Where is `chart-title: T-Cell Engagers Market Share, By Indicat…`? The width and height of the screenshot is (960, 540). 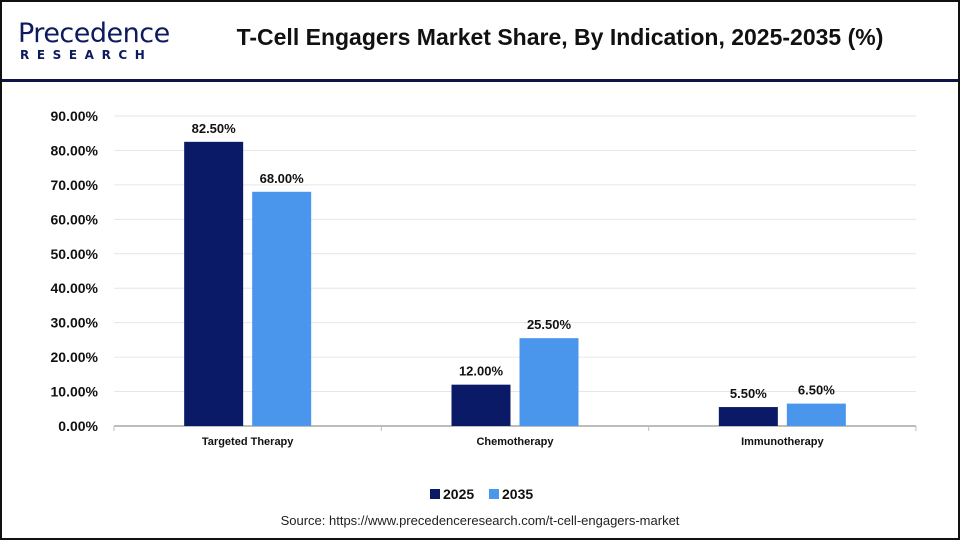 chart-title: T-Cell Engagers Market Share, By Indicat… is located at coordinates (560, 37).